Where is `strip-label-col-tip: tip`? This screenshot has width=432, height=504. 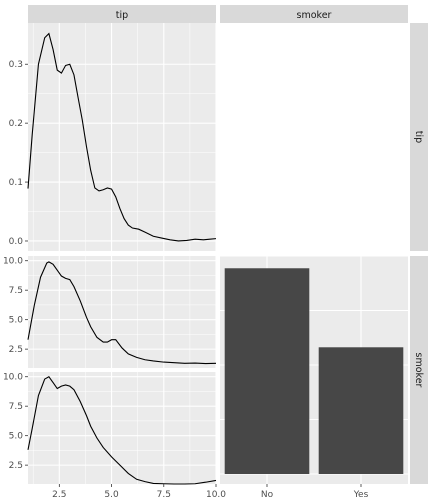
strip-label-col-tip: tip is located at coordinates (122, 15).